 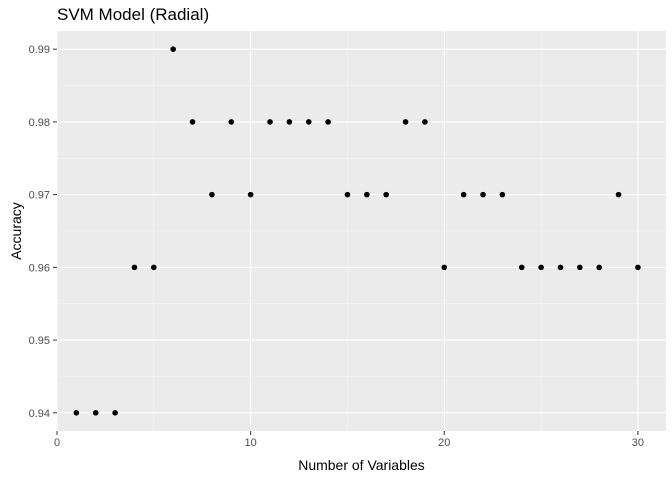 I want to click on y-axis-title: Accuracy, so click(x=16, y=231).